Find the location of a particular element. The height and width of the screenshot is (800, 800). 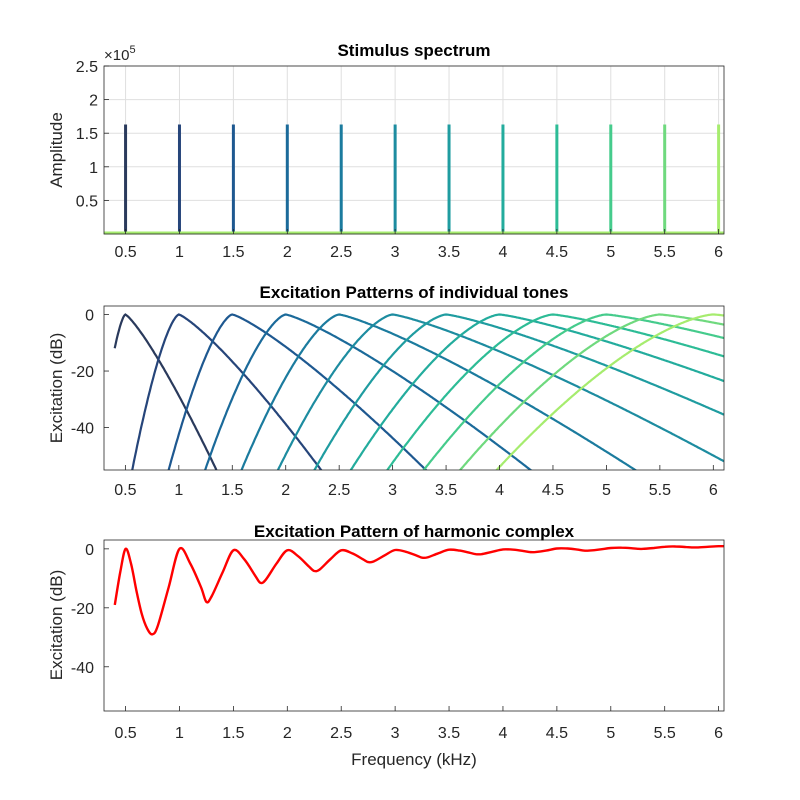

complex-excitation-line is located at coordinates (418, 590).